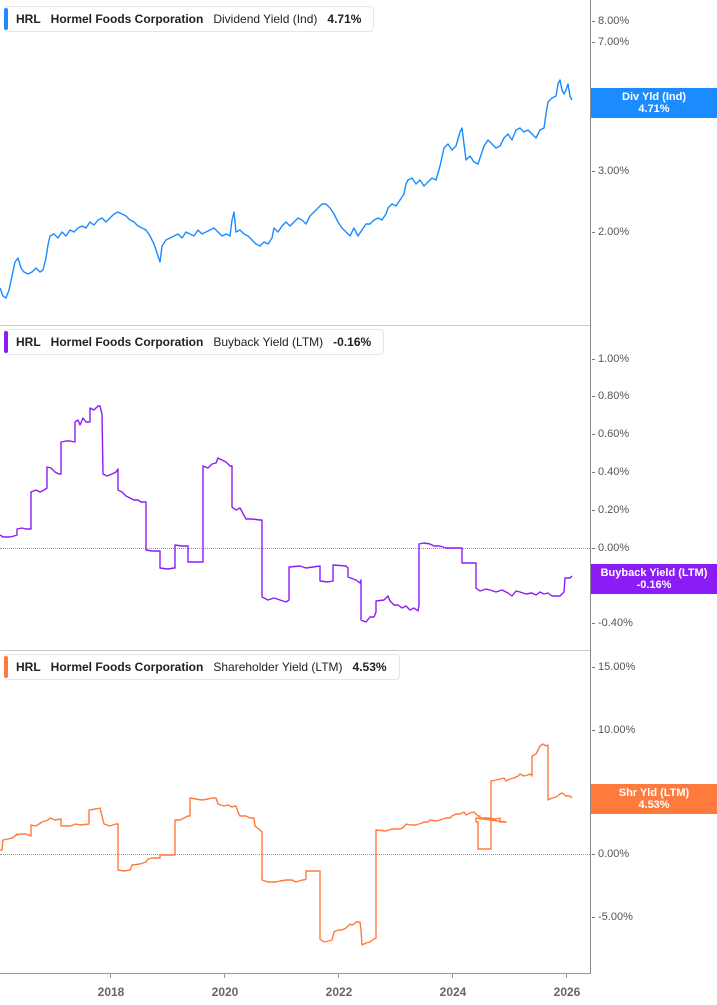 This screenshot has height=1005, width=717. What do you see at coordinates (610, 510) in the screenshot?
I see `y-tick: 0.20%` at bounding box center [610, 510].